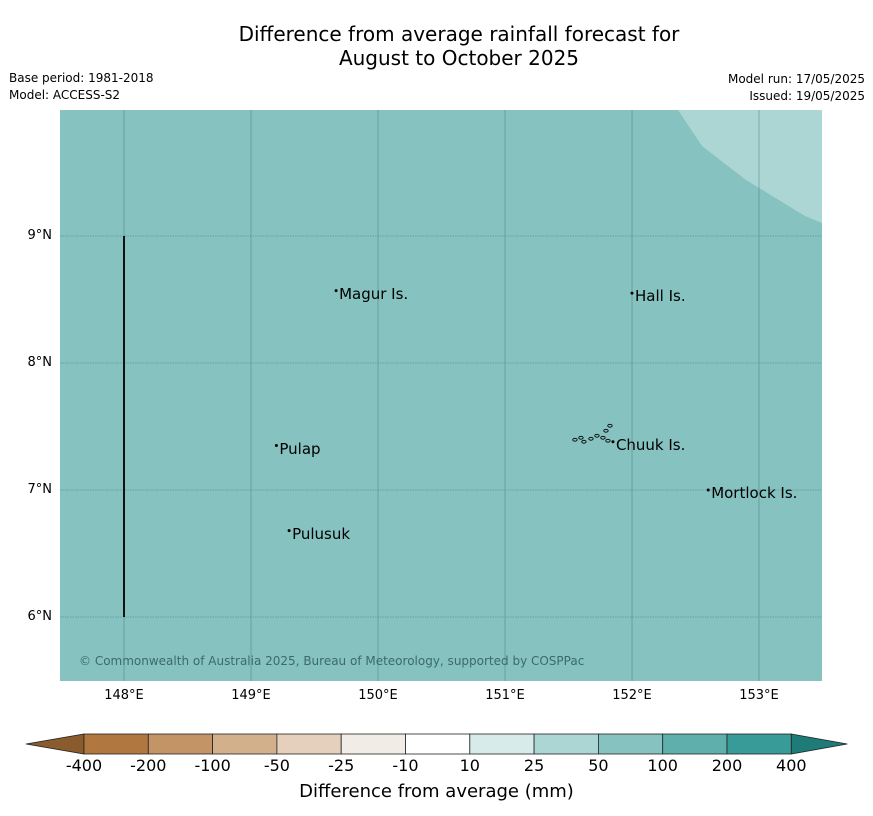 This screenshot has width=873, height=816. Describe the element at coordinates (148, 765) in the screenshot. I see `colorbar-tick-label: -200` at that location.